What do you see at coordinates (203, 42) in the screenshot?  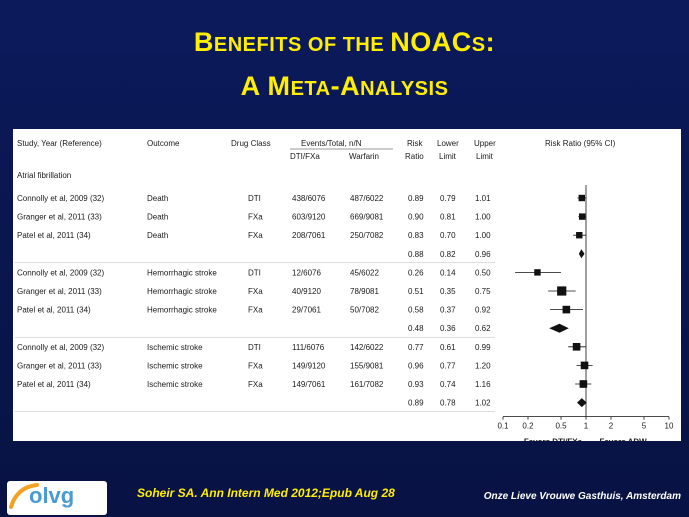 I see `title-segment: B` at bounding box center [203, 42].